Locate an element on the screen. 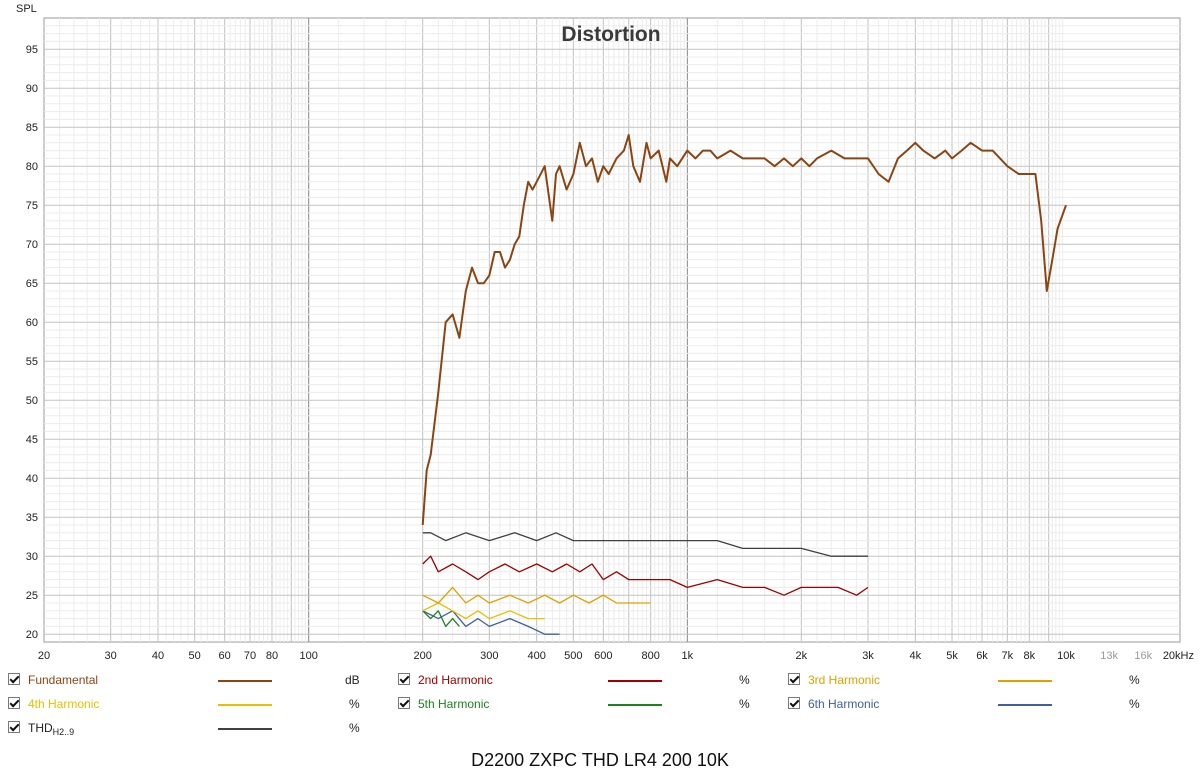  y-tick-label: 60 is located at coordinates (32, 323).